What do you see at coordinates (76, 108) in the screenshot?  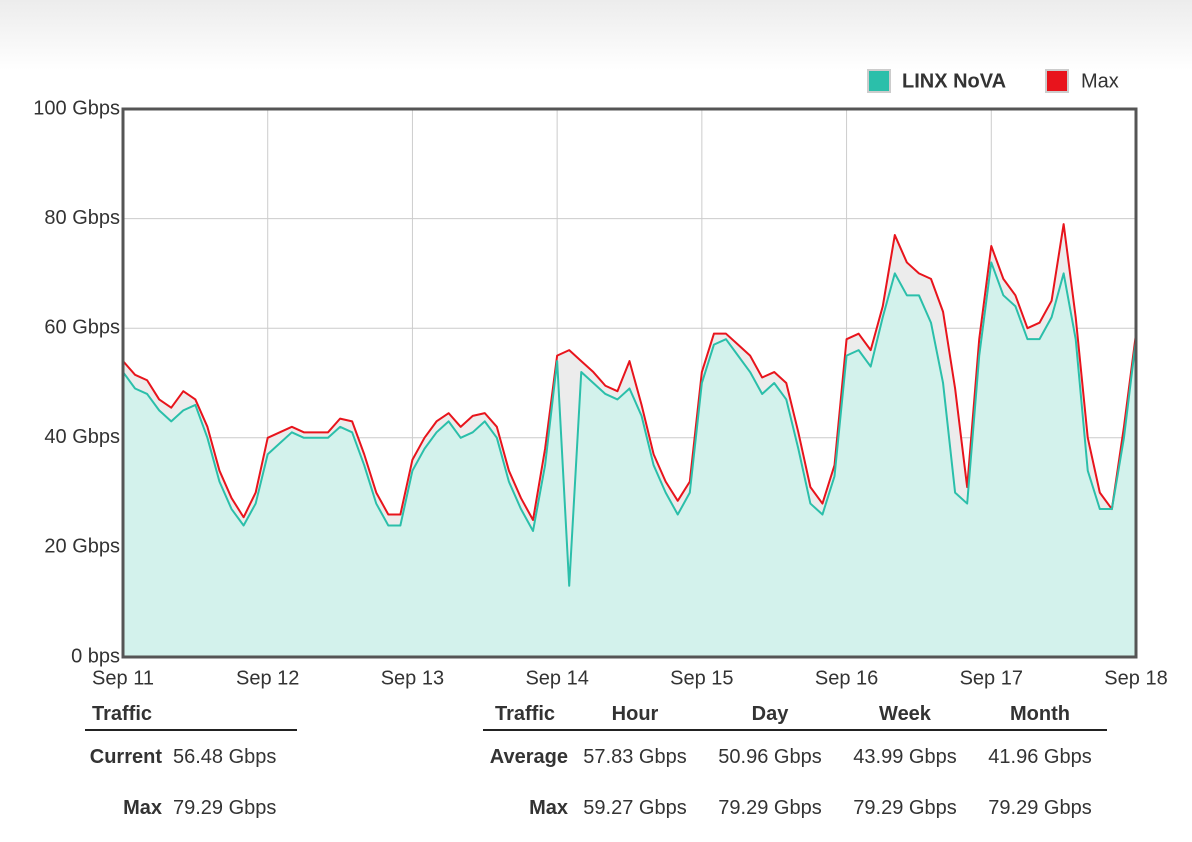 I see `y-tick-label: 100 Gbps` at bounding box center [76, 108].